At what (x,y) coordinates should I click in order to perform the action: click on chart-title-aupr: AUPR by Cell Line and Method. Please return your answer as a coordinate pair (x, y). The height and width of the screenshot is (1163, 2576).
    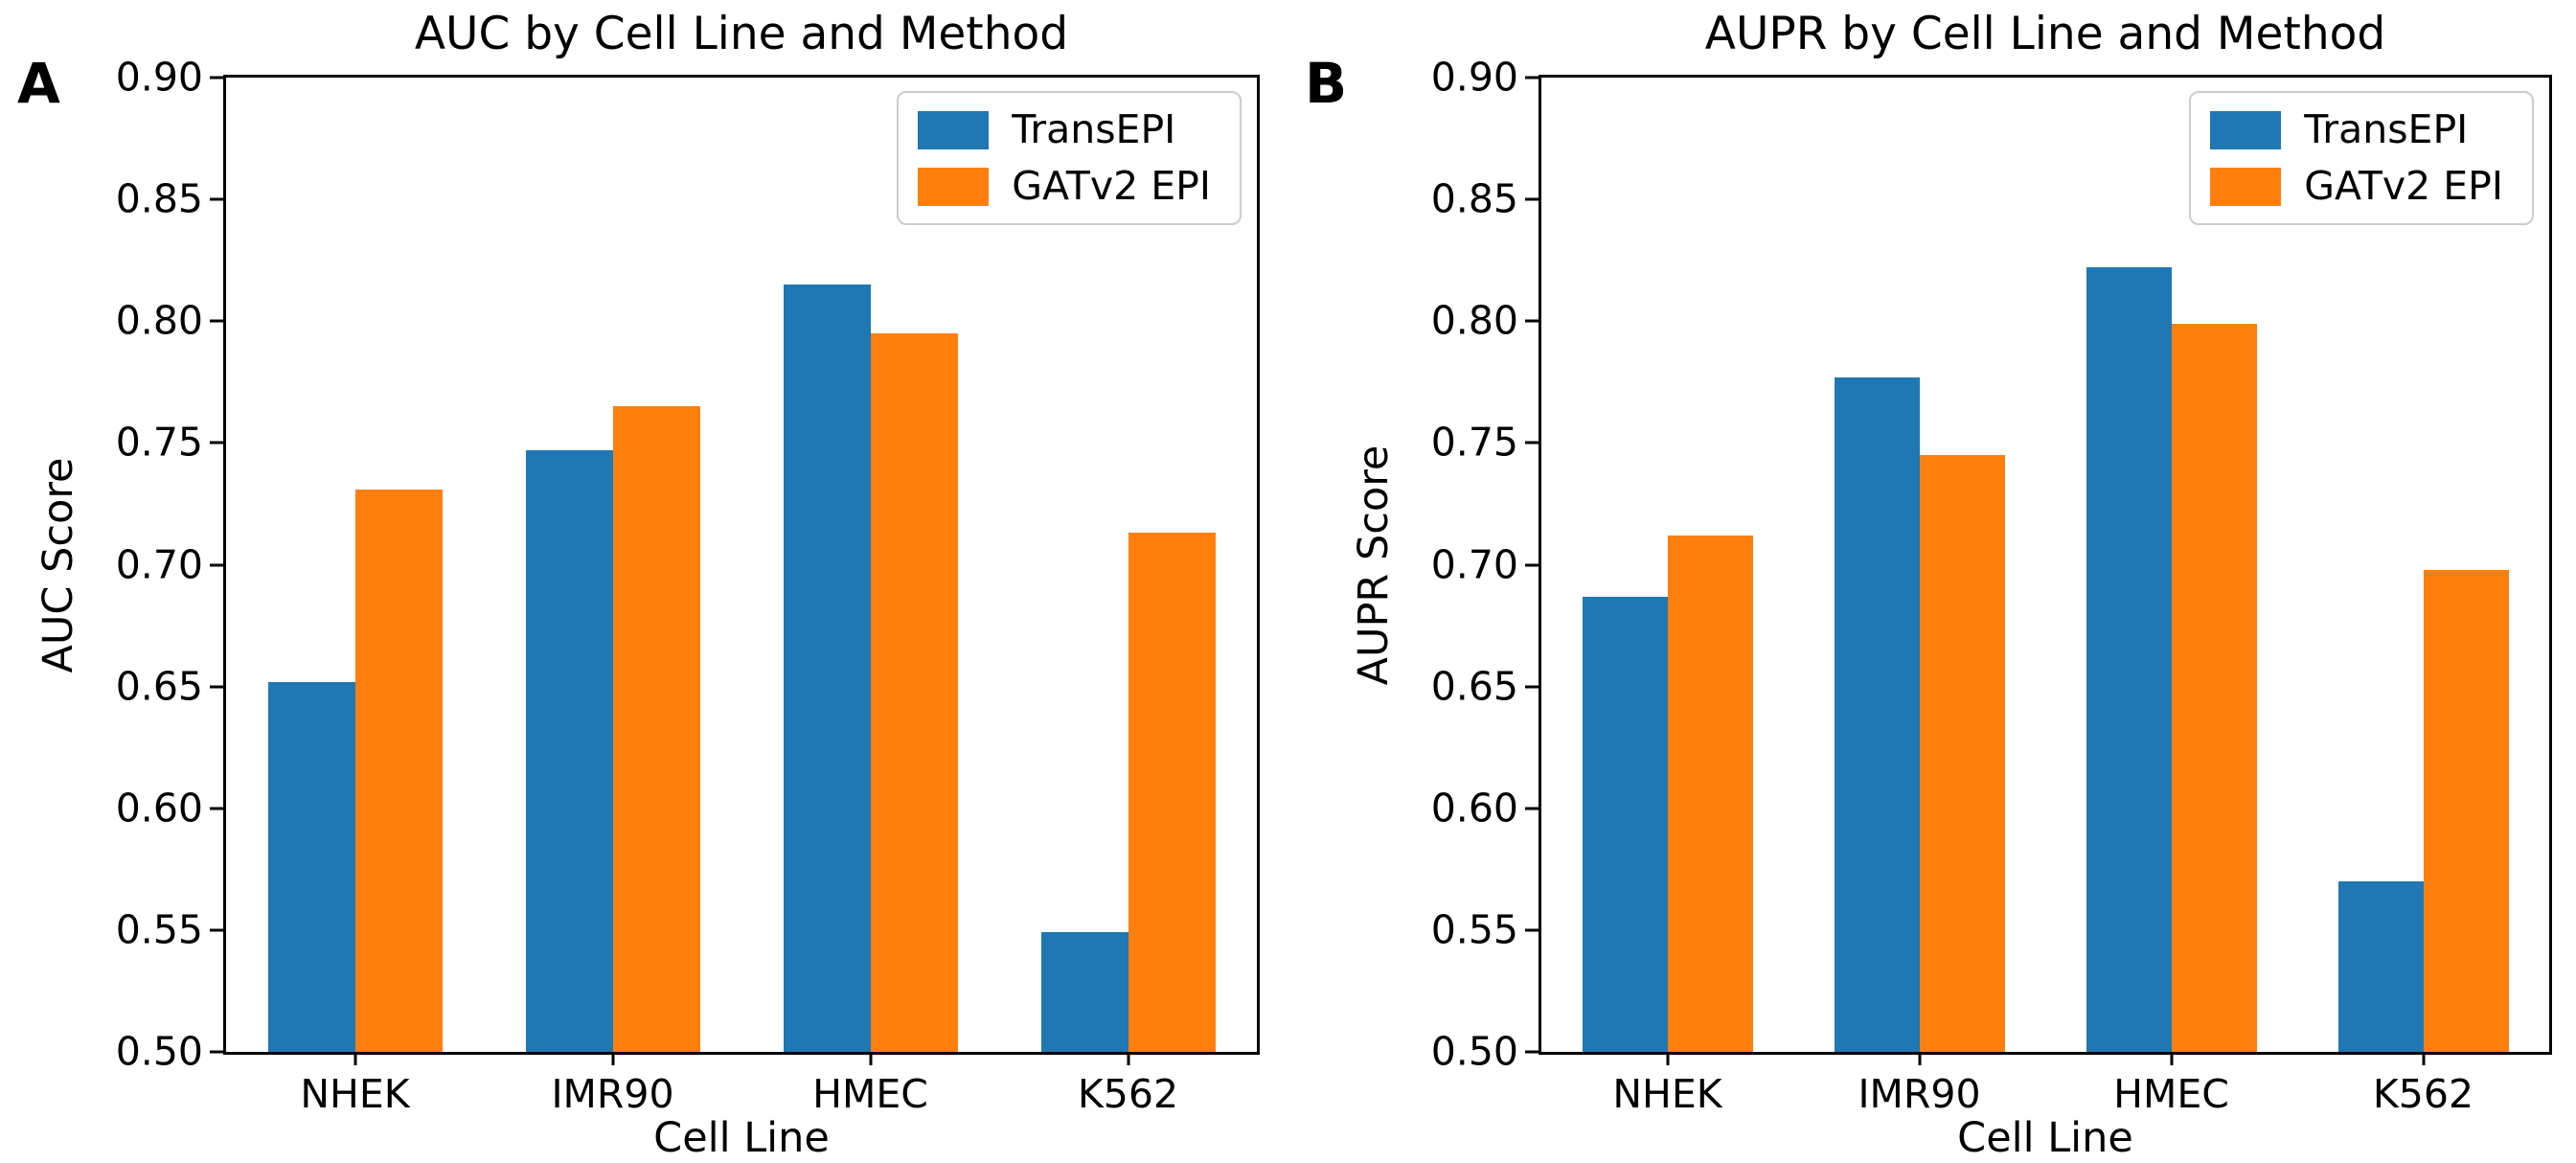
    Looking at the image, I should click on (2045, 34).